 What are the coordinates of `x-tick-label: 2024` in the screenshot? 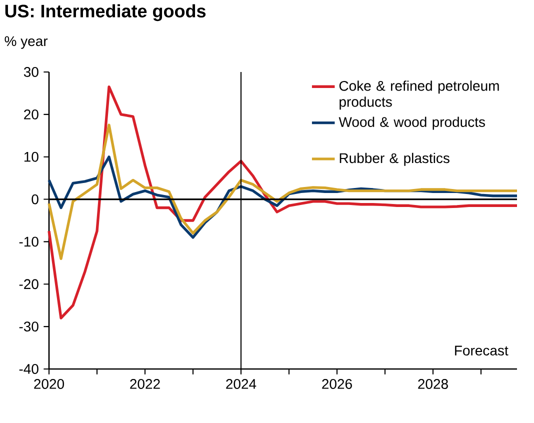 It's located at (241, 384).